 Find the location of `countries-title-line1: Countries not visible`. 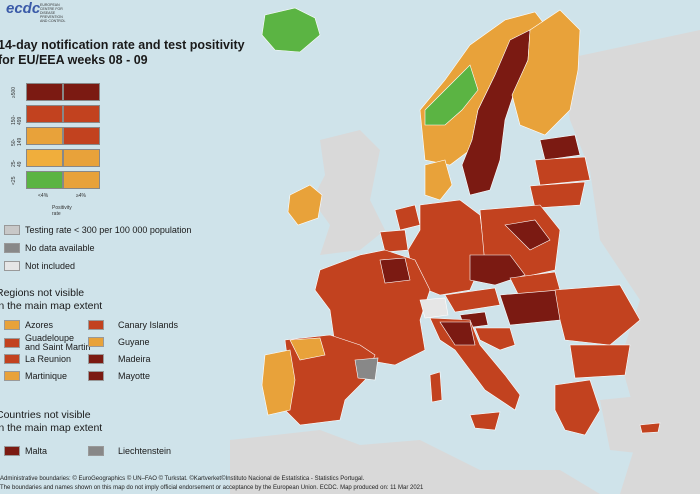

countries-title-line1: Countries not visible is located at coordinates (45, 415).